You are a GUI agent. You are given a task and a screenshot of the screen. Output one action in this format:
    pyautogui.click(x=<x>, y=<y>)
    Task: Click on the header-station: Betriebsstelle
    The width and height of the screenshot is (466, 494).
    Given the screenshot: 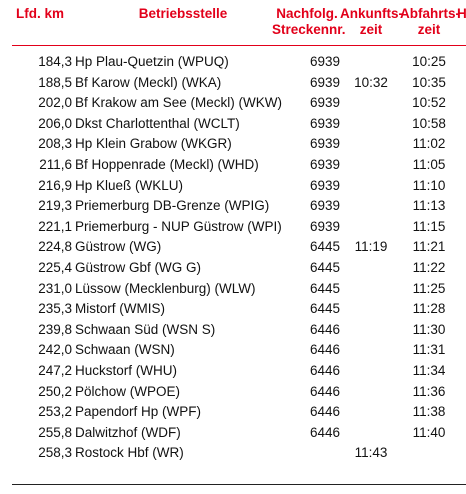 What is the action you would take?
    pyautogui.click(x=183, y=13)
    